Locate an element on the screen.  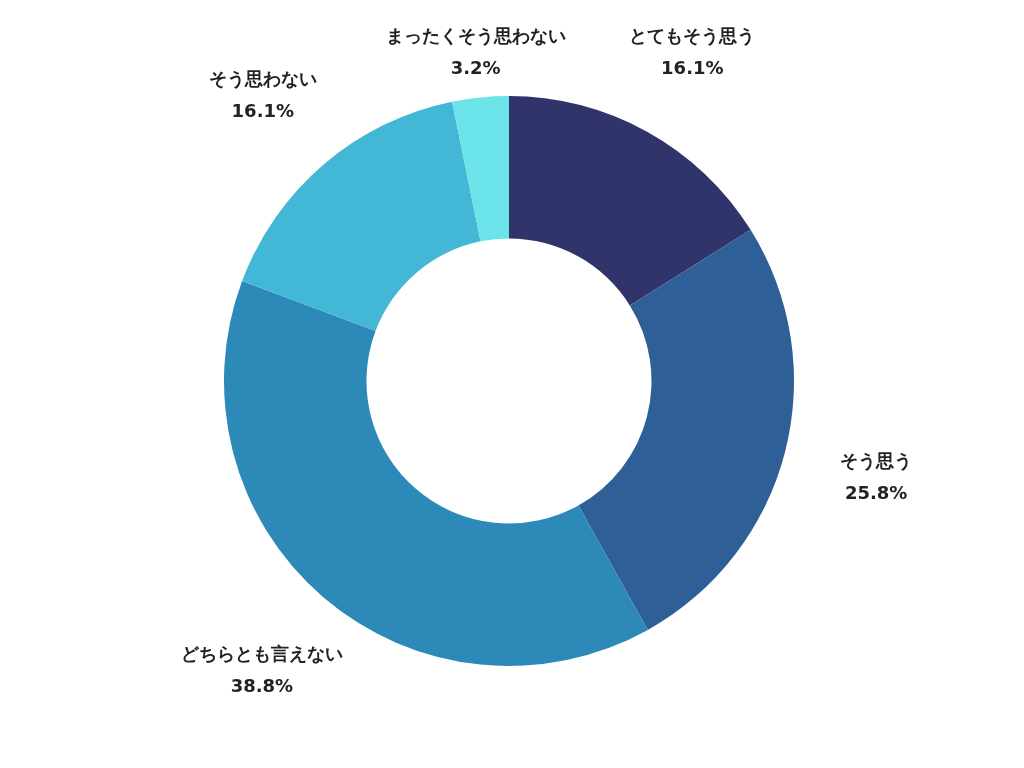
slice-label: まったくそう思わない is located at coordinates (475, 35).